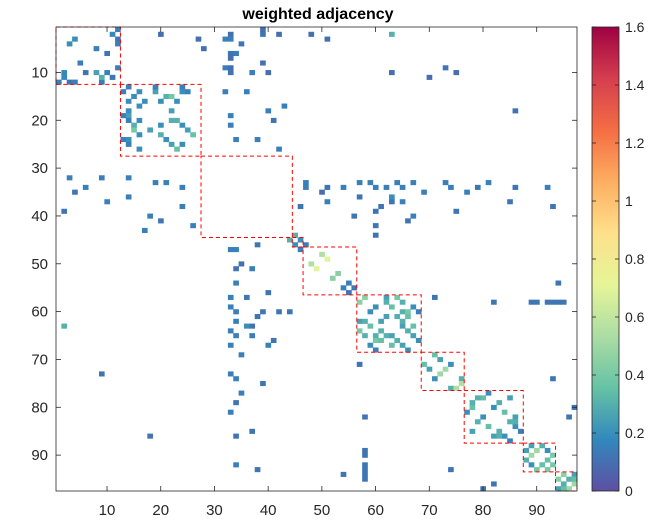 This screenshot has width=664, height=532. I want to click on x-tick-label: 10, so click(107, 510).